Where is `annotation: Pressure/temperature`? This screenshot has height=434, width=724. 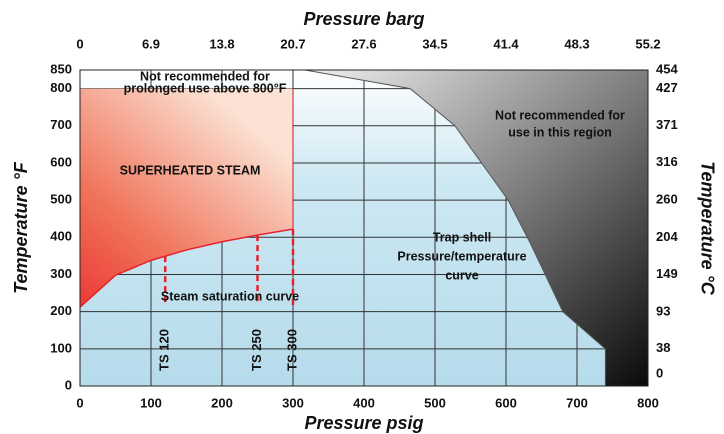 annotation: Pressure/temperature is located at coordinates (461, 256).